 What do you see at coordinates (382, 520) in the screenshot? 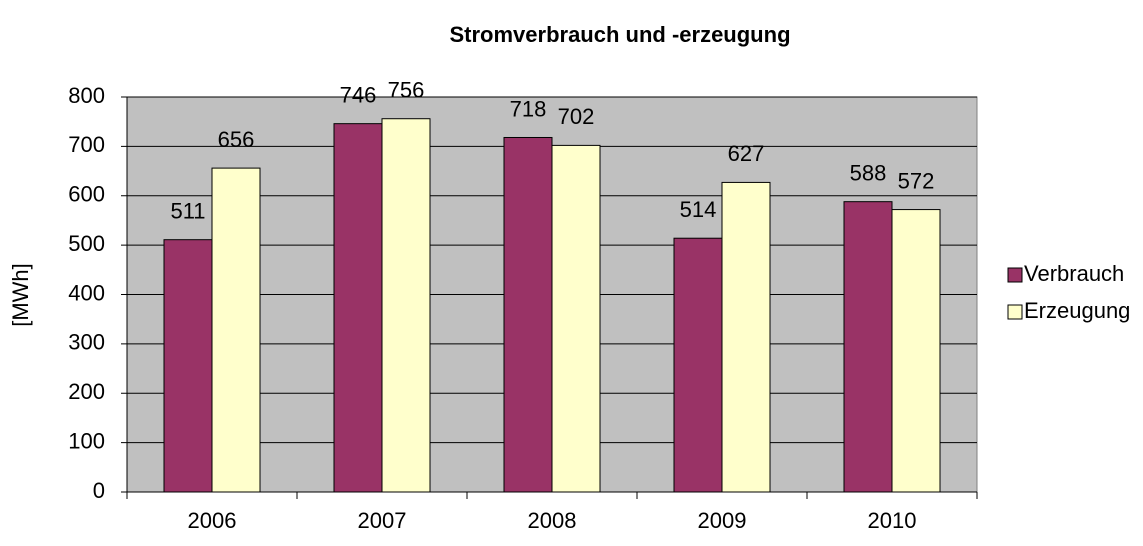
I see `x-tick-label: 2007` at bounding box center [382, 520].